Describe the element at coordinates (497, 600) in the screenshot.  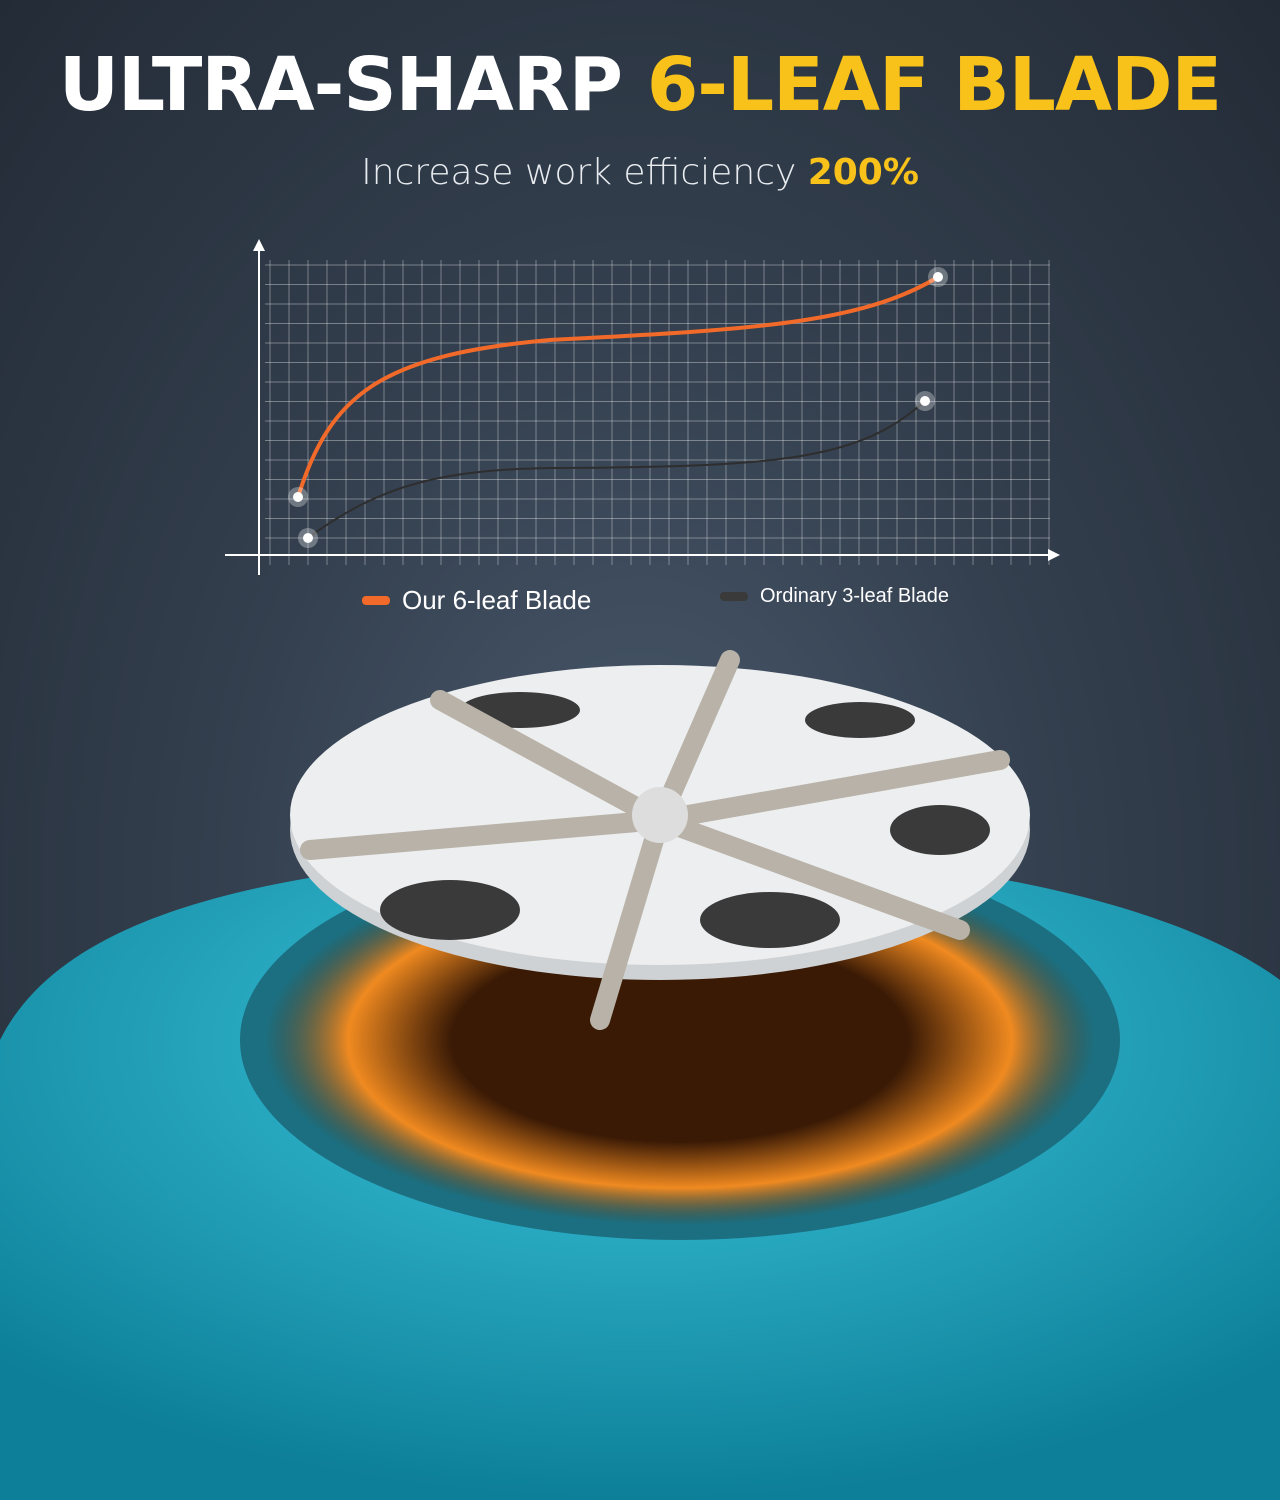
I see `legend-label: Our 6-leaf Blade` at that location.